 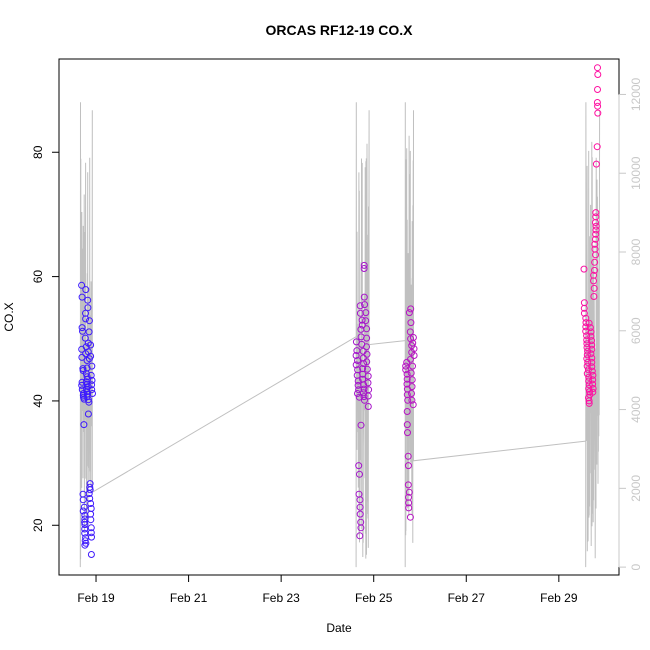 I want to click on secondary-y-axis: 0 2000 4000 6000 8000 10000 12000, so click(x=630, y=323).